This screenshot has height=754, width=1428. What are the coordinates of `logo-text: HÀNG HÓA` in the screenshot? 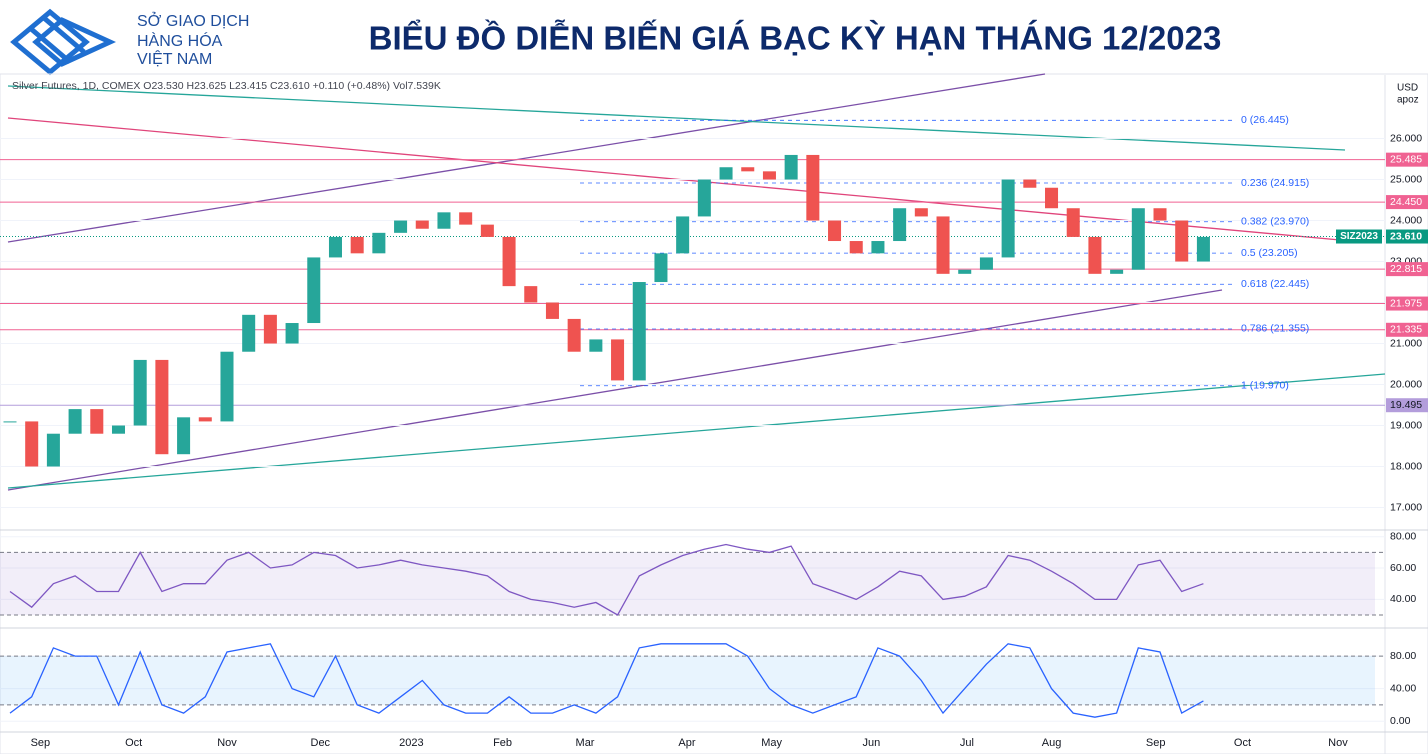 It's located at (180, 40).